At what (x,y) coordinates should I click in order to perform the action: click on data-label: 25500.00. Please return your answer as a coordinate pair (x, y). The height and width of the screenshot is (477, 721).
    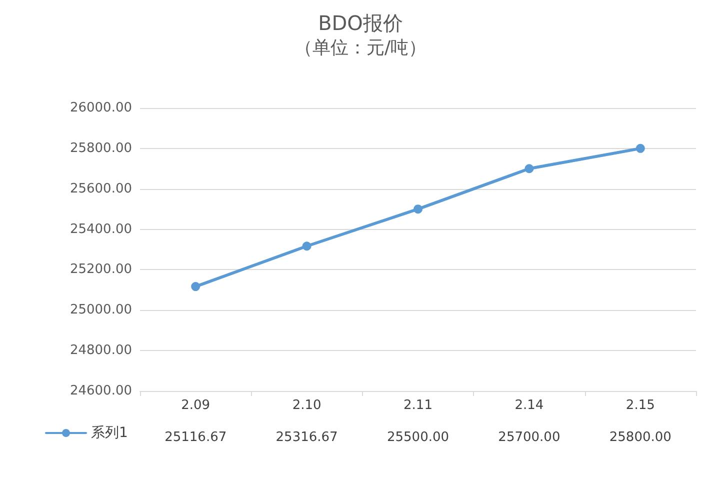
    Looking at the image, I should click on (418, 437).